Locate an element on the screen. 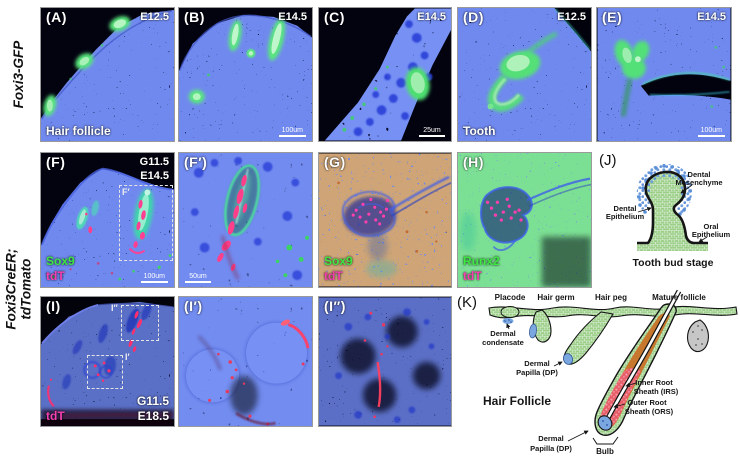  oral-epithelium-arrow is located at coordinates (703, 239).